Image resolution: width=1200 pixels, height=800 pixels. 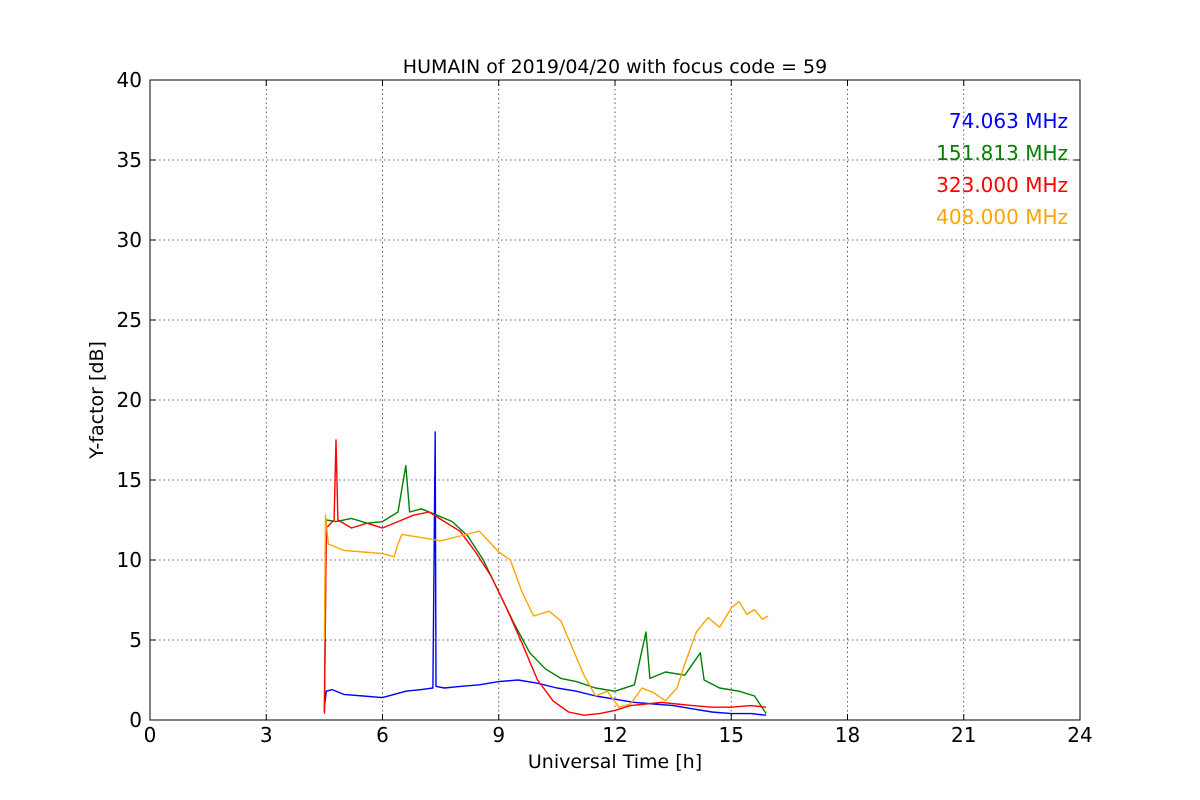 What do you see at coordinates (129, 80) in the screenshot?
I see `y-tick-label: 40` at bounding box center [129, 80].